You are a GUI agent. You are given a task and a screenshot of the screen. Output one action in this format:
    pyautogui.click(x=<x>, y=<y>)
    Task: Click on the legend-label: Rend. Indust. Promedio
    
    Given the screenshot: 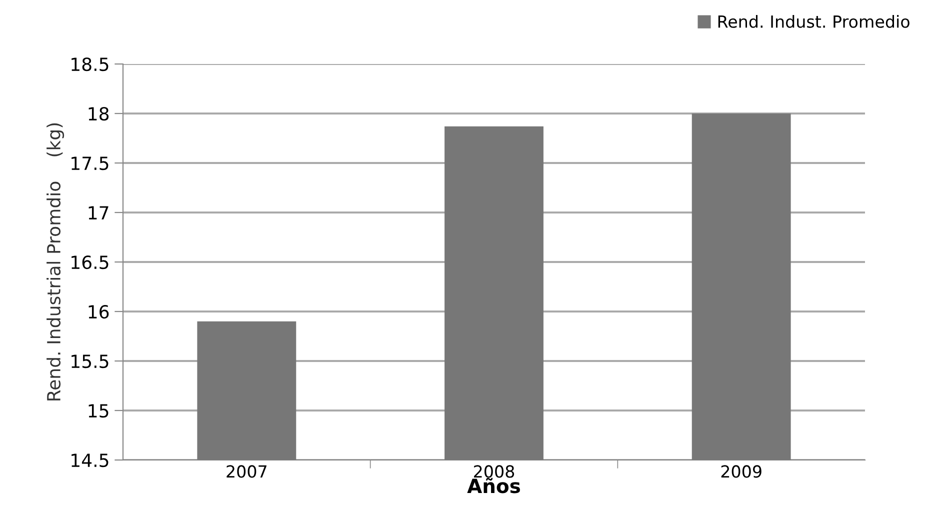 What is the action you would take?
    pyautogui.click(x=814, y=21)
    